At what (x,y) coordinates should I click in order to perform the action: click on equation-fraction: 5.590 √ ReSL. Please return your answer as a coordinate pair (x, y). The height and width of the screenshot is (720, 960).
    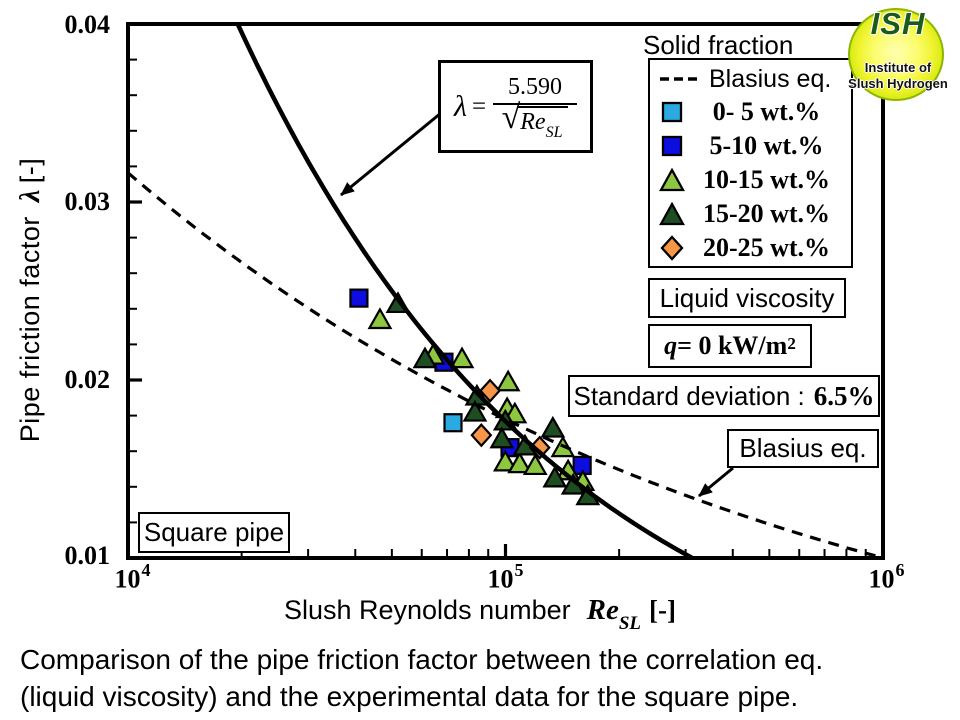
    Looking at the image, I should click on (535, 108).